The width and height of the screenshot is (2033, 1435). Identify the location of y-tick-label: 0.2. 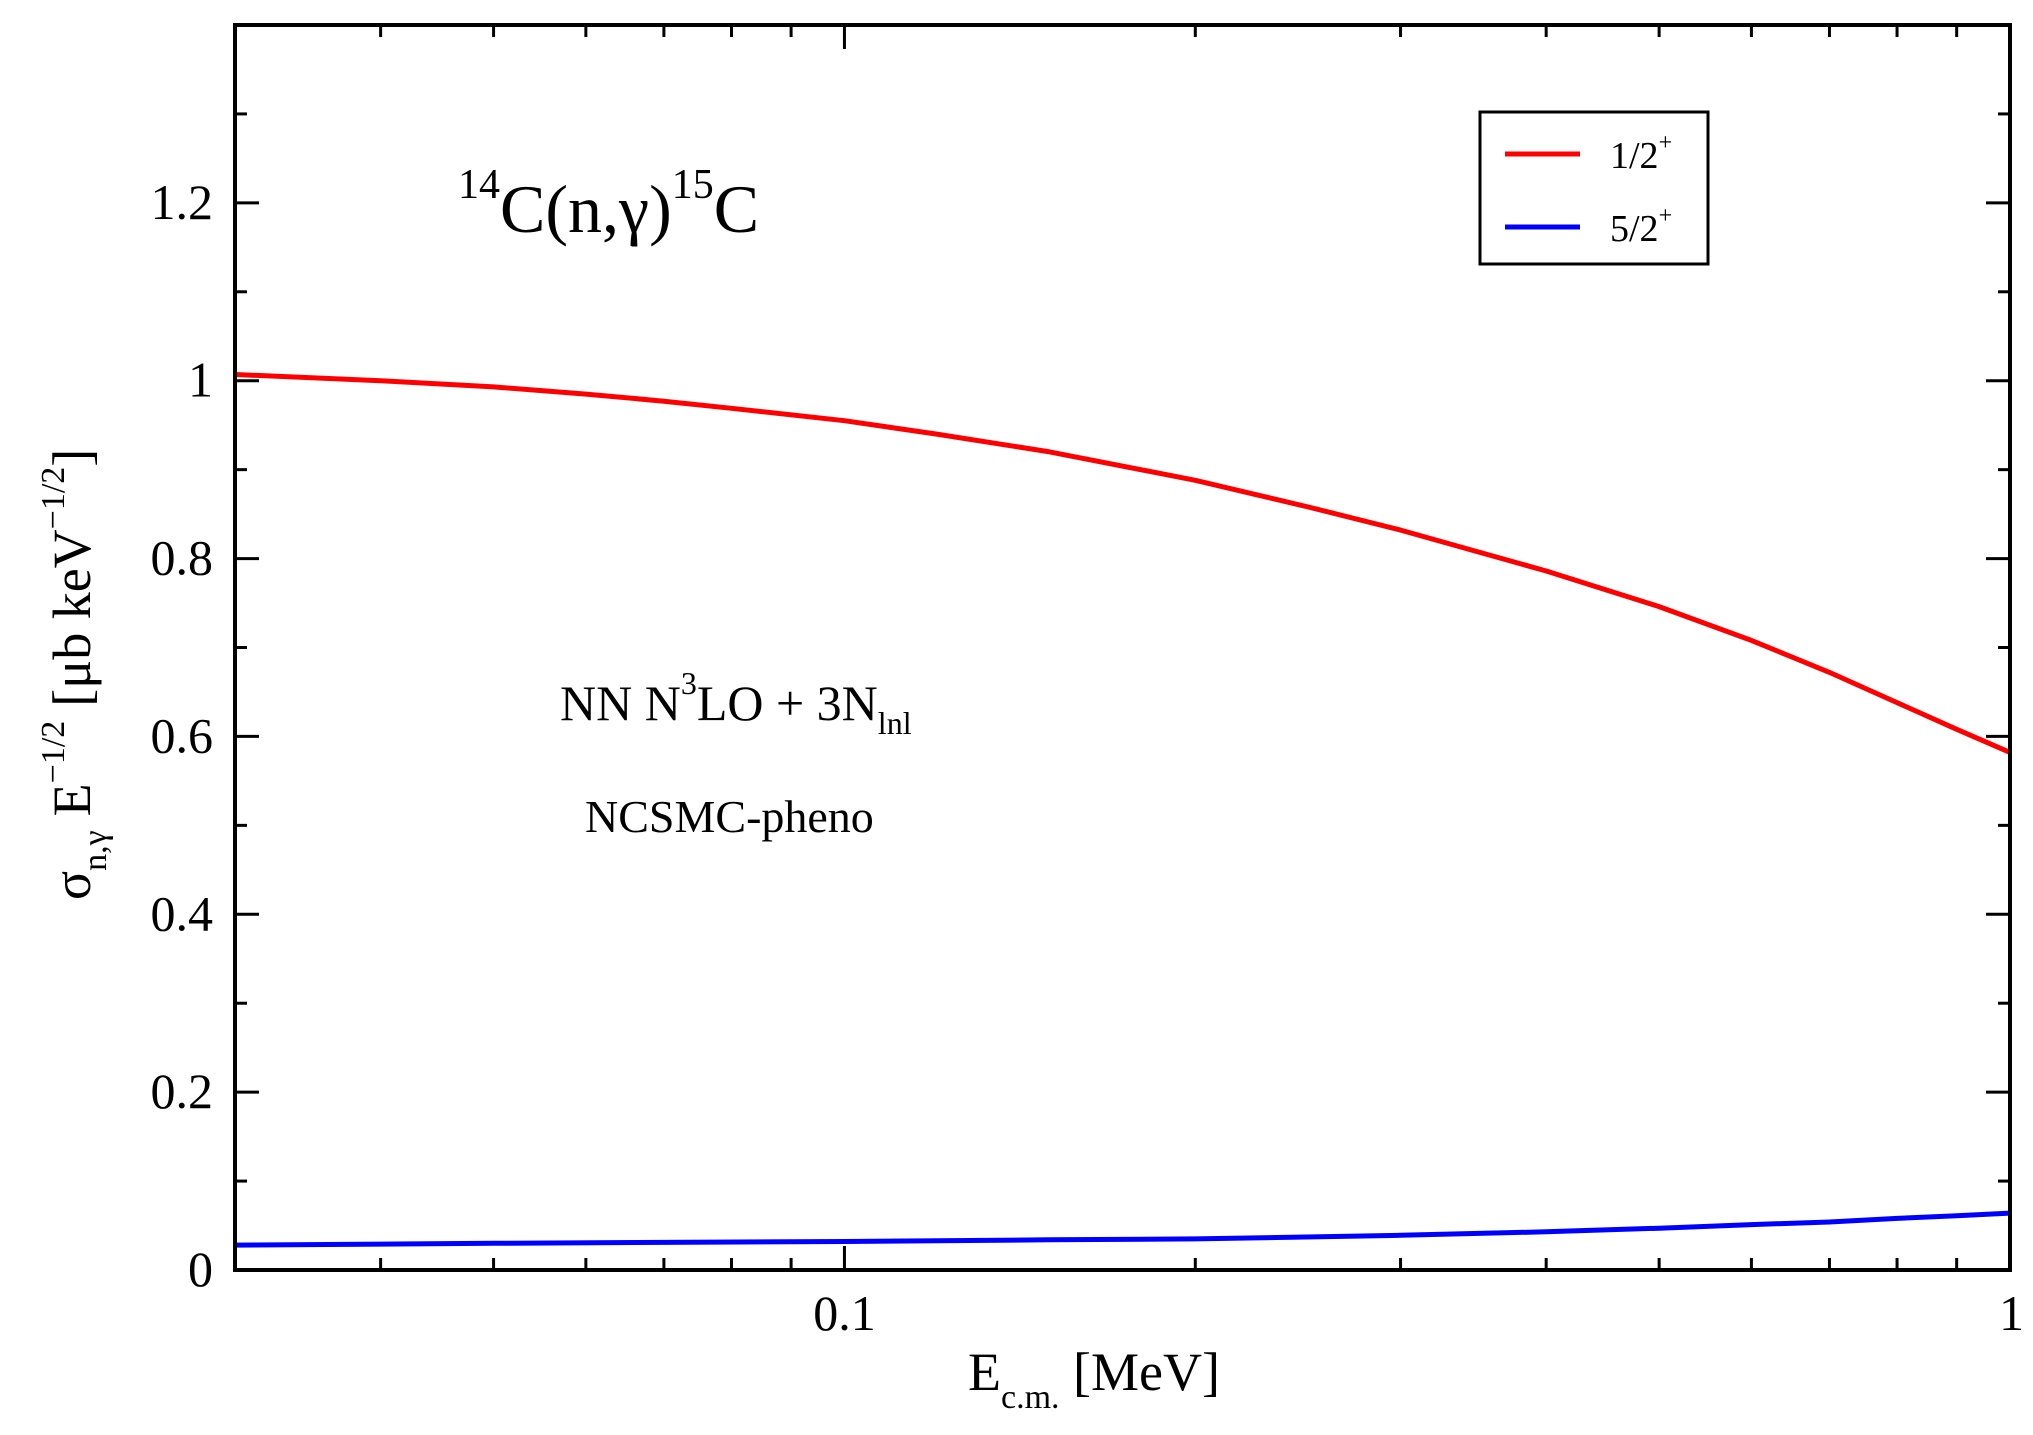
(182, 1091).